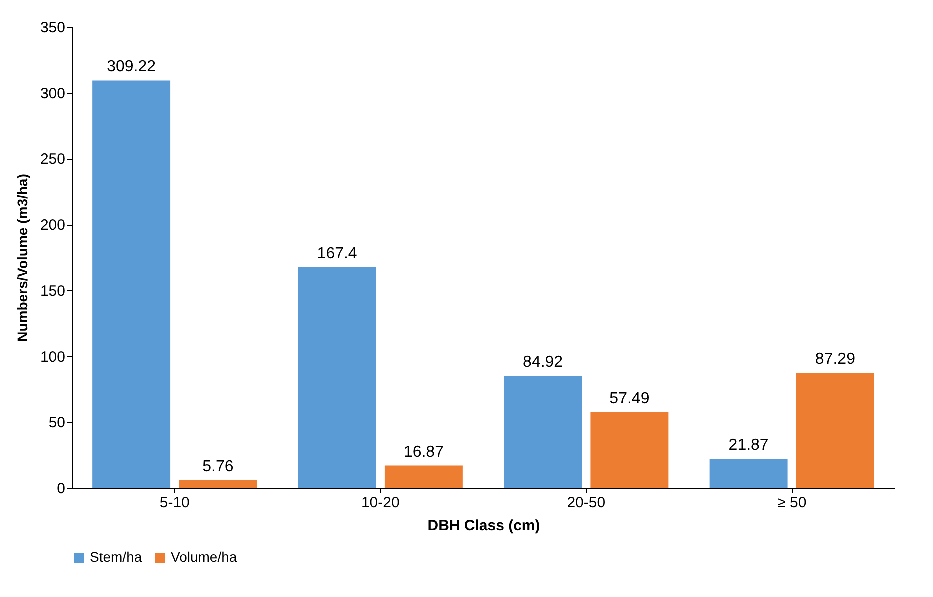 The height and width of the screenshot is (597, 933). I want to click on y-tick-label: 50, so click(57, 423).